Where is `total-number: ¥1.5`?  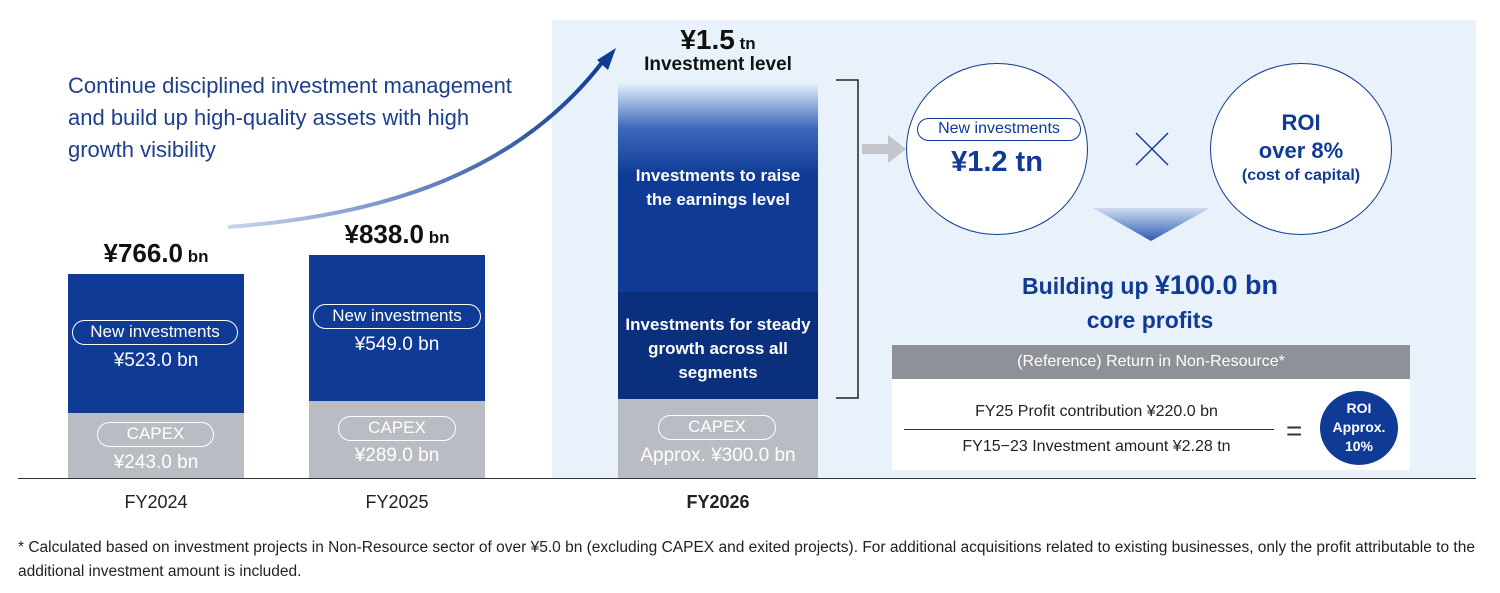
total-number: ¥1.5 is located at coordinates (707, 39).